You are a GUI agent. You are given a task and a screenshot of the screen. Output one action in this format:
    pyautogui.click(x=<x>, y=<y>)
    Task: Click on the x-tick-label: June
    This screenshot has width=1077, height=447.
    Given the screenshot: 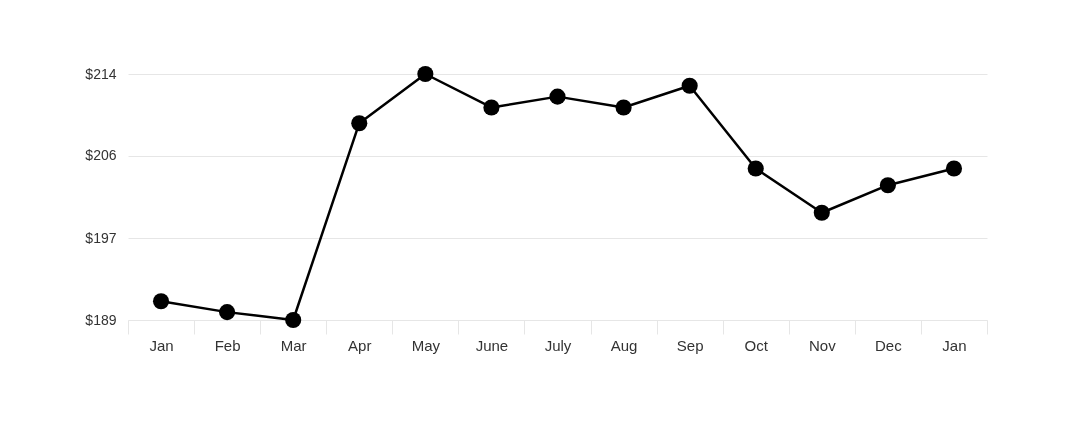 What is the action you would take?
    pyautogui.click(x=492, y=345)
    